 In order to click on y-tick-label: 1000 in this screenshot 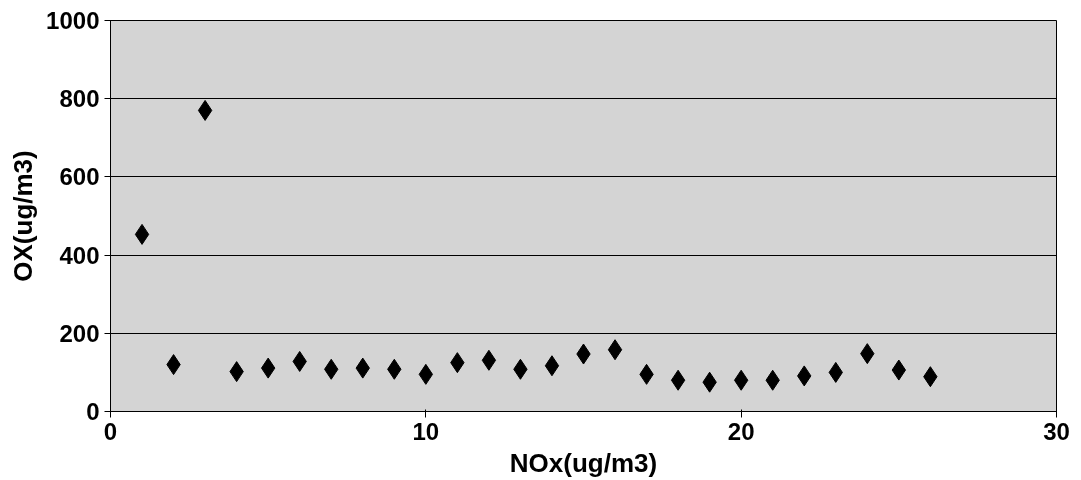, I will do `click(73, 20)`.